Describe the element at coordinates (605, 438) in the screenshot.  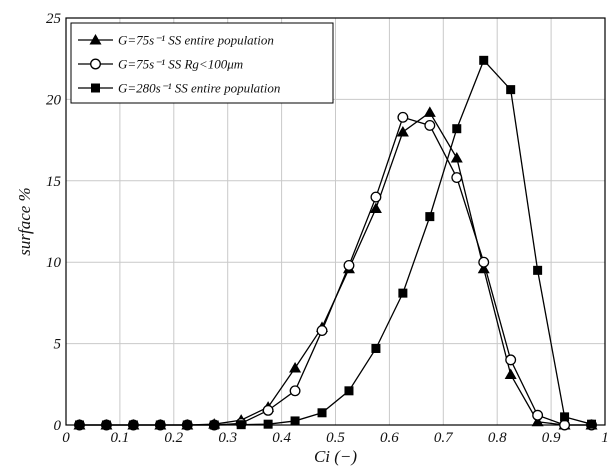
I see `x-tick-label: 1` at that location.